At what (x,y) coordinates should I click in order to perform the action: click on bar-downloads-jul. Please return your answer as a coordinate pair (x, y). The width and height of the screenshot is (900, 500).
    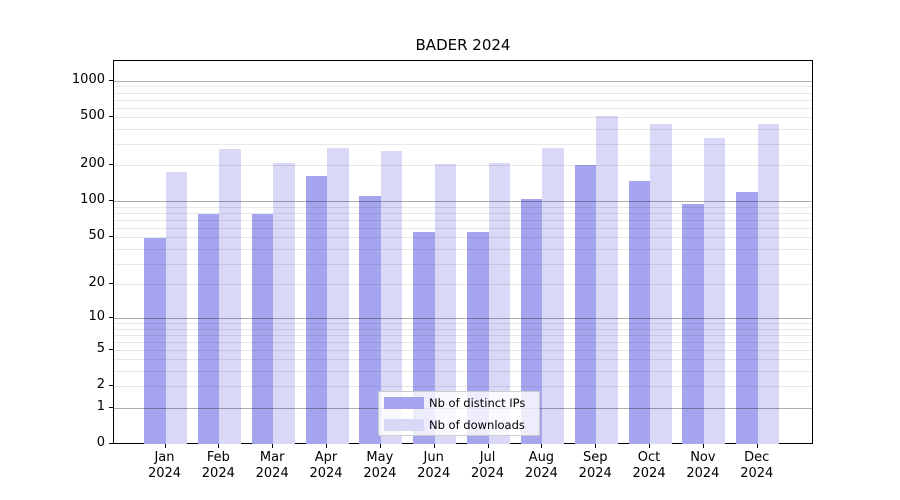
    Looking at the image, I should click on (499, 303).